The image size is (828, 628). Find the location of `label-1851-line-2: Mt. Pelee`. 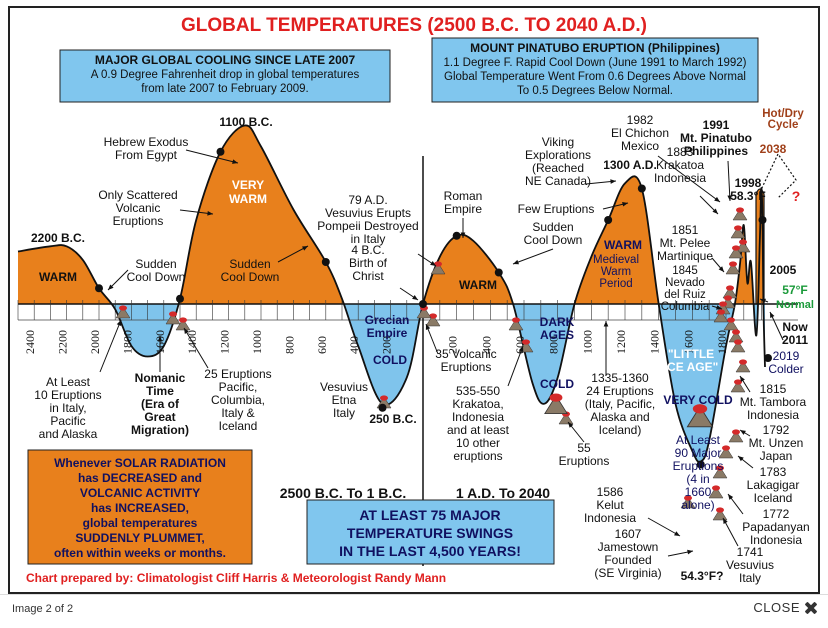

label-1851-line-2: Mt. Pelee is located at coordinates (685, 243).